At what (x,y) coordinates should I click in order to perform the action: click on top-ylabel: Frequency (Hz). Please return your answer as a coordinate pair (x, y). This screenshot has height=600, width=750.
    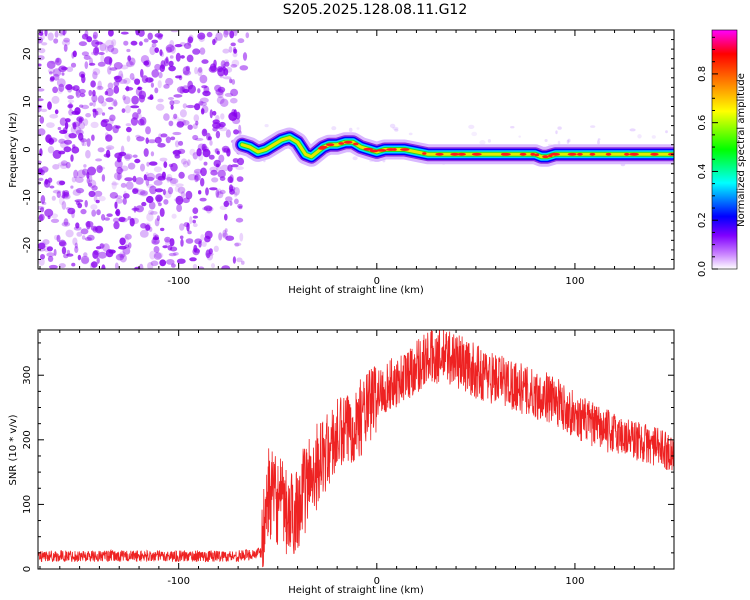
    Looking at the image, I should click on (13, 150).